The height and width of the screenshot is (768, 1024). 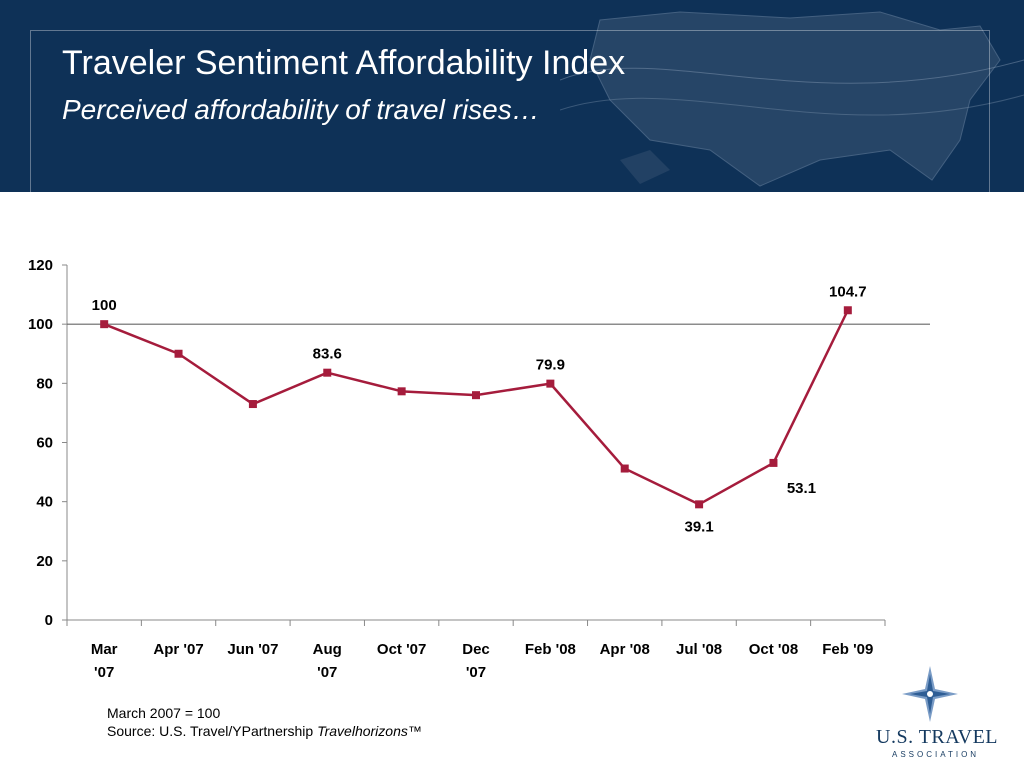 What do you see at coordinates (44, 502) in the screenshot?
I see `y-tick-label: 40` at bounding box center [44, 502].